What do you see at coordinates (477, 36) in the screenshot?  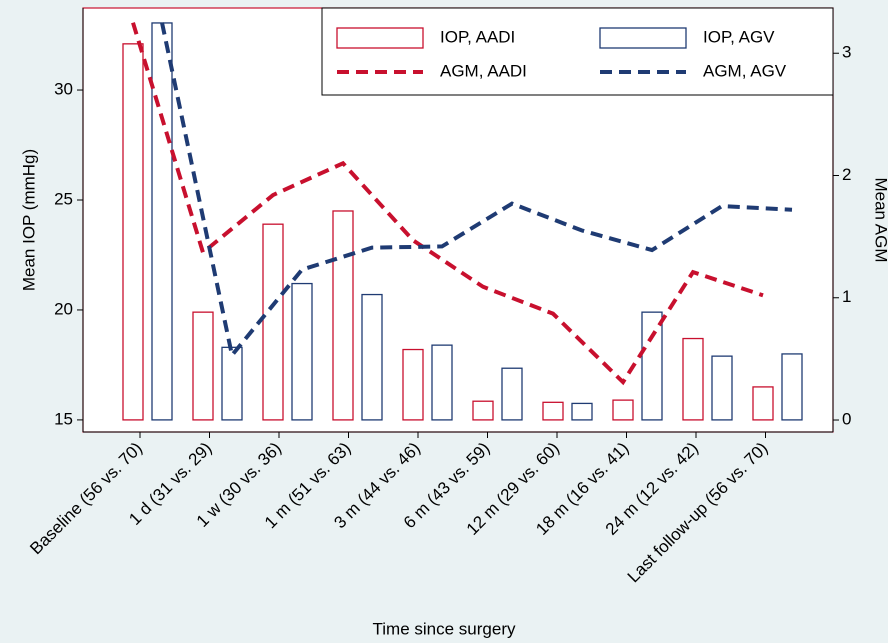 I see `legend-label: IOP, AADI` at bounding box center [477, 36].